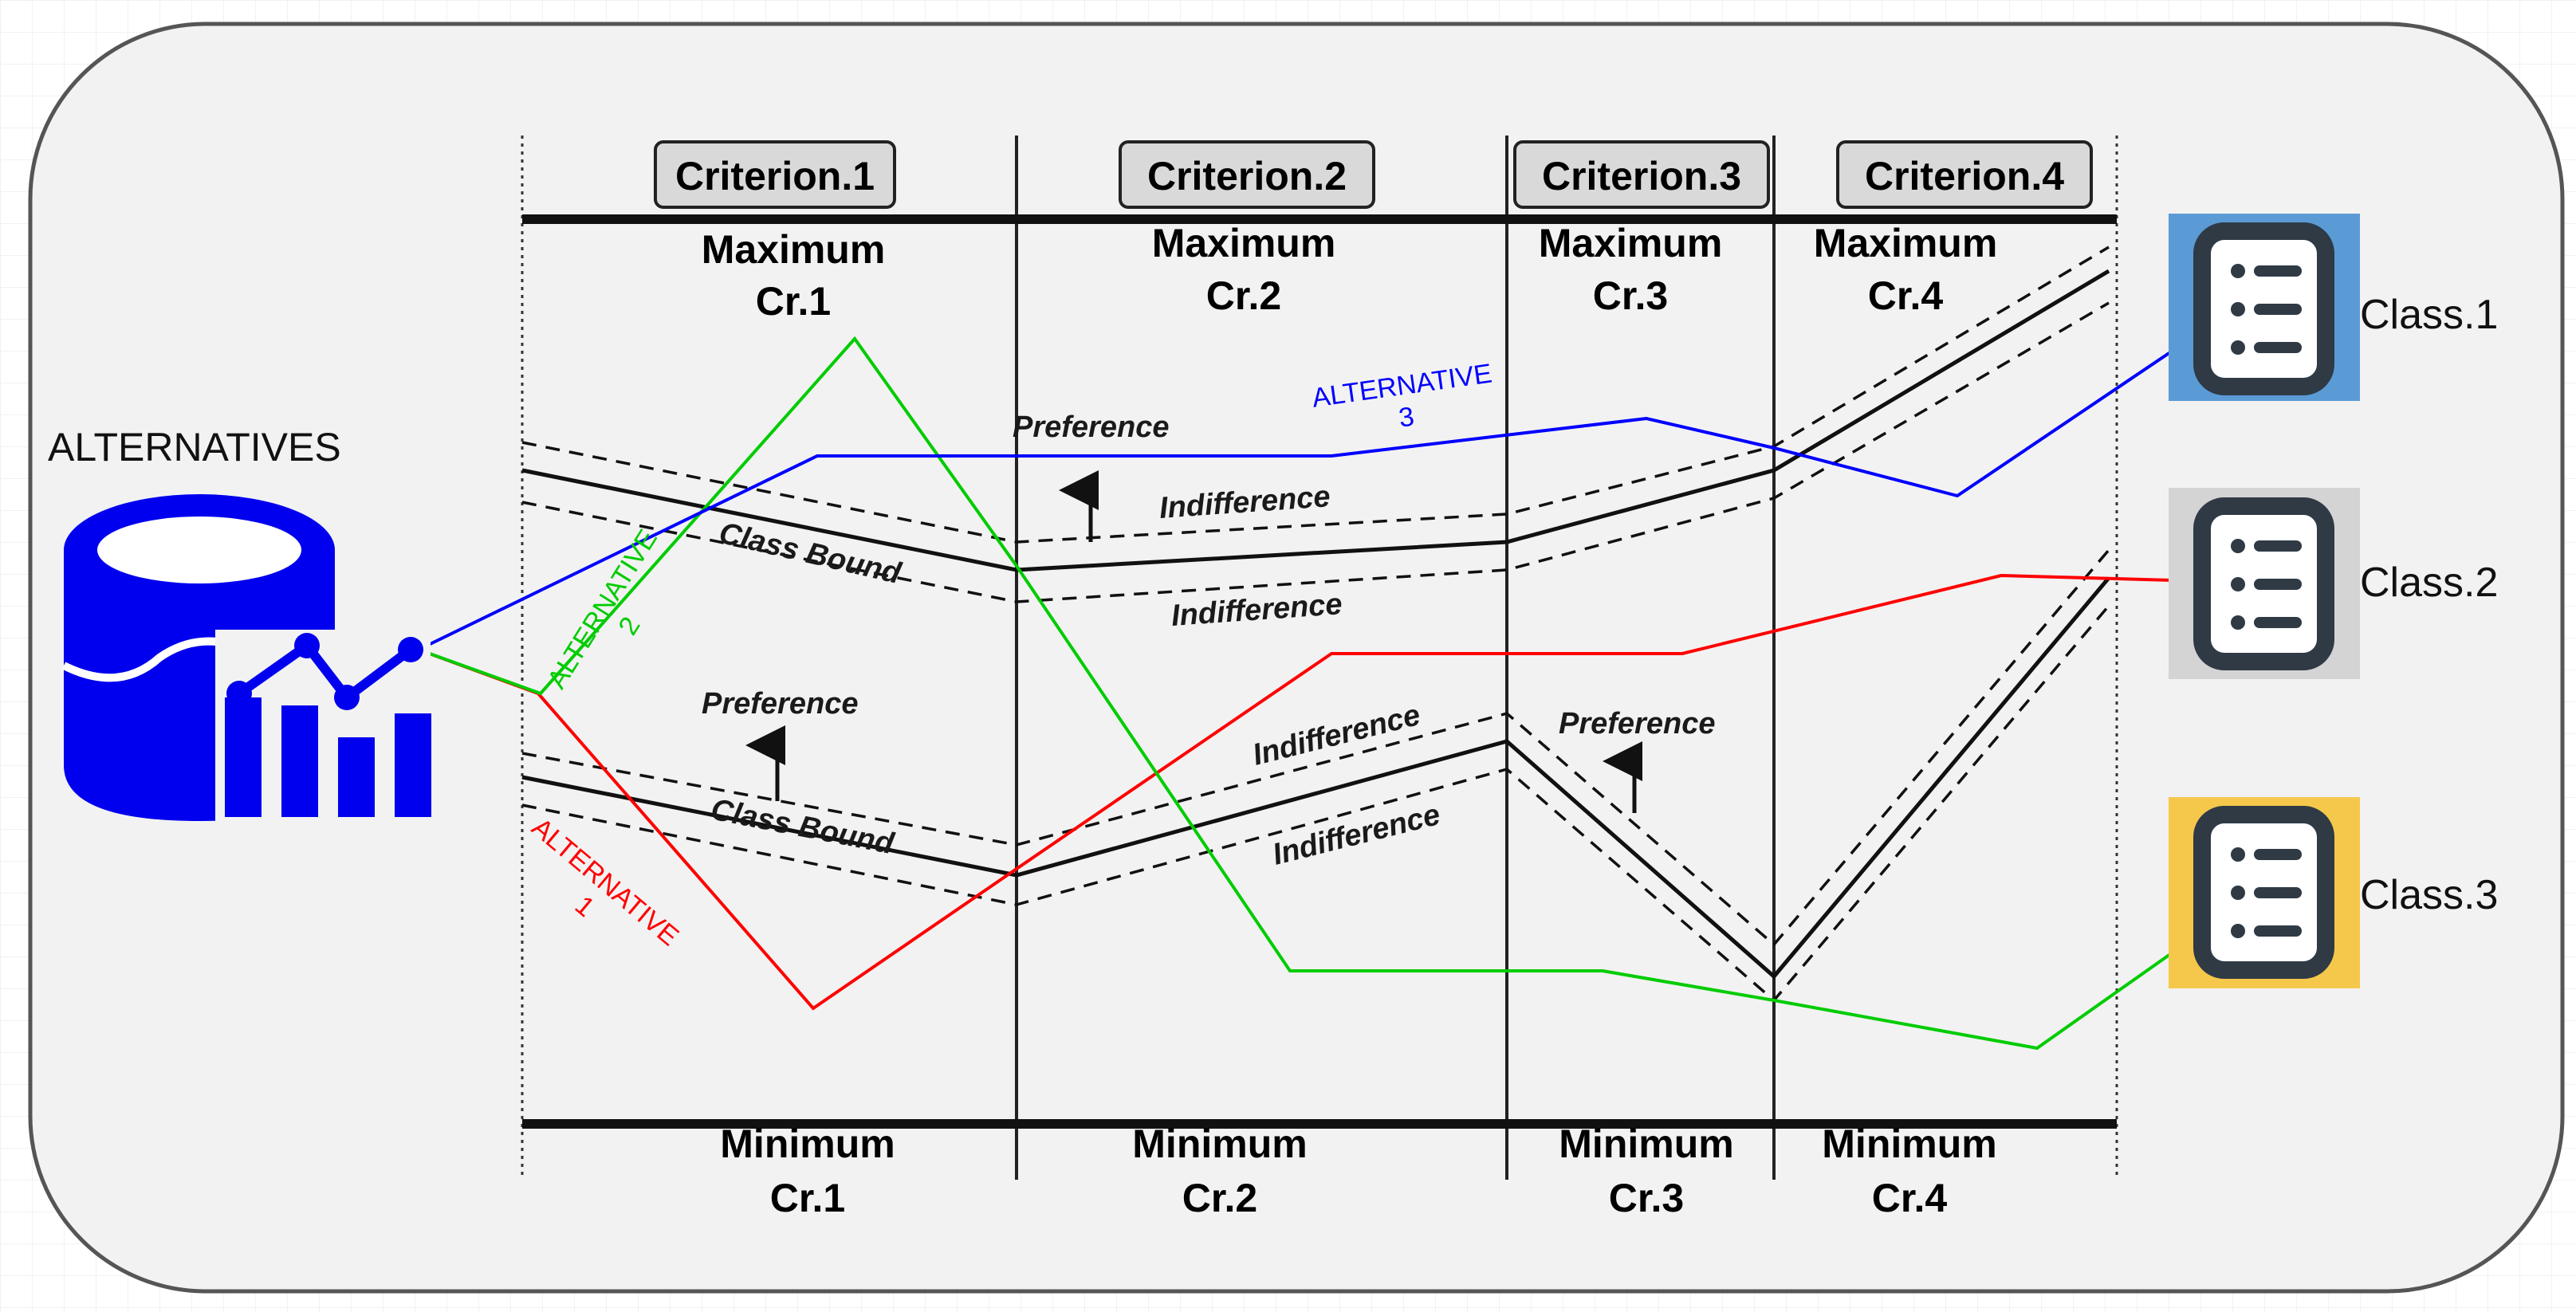 The height and width of the screenshot is (1316, 2576). I want to click on upper-indifference-top-line, so click(1315, 395).